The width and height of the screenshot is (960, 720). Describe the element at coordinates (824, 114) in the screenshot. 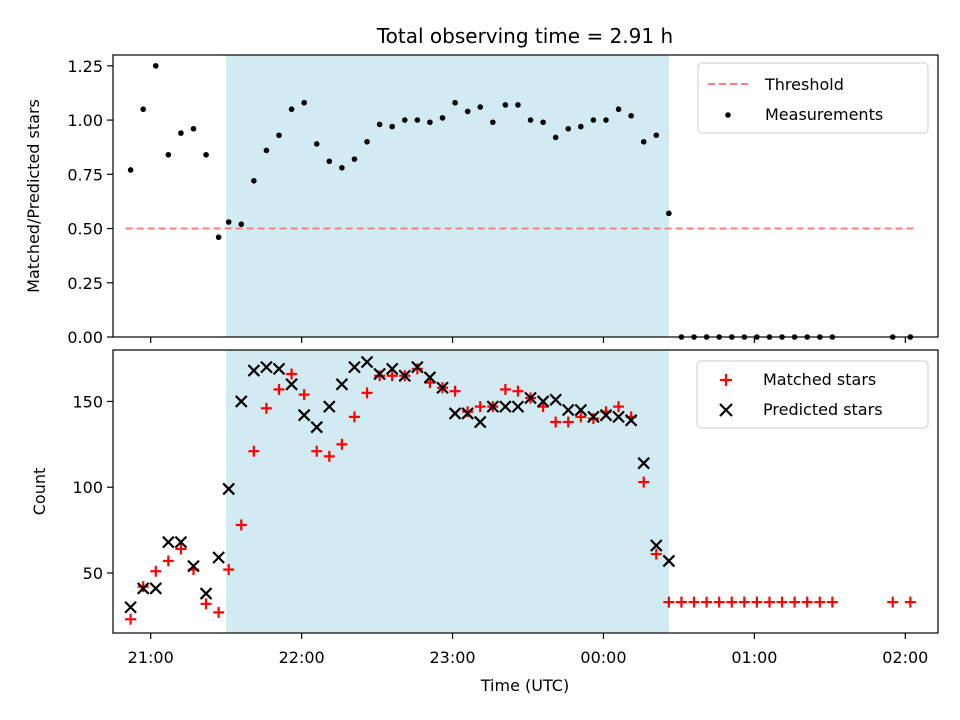

I see `measurements-legend-label: Measurements` at that location.